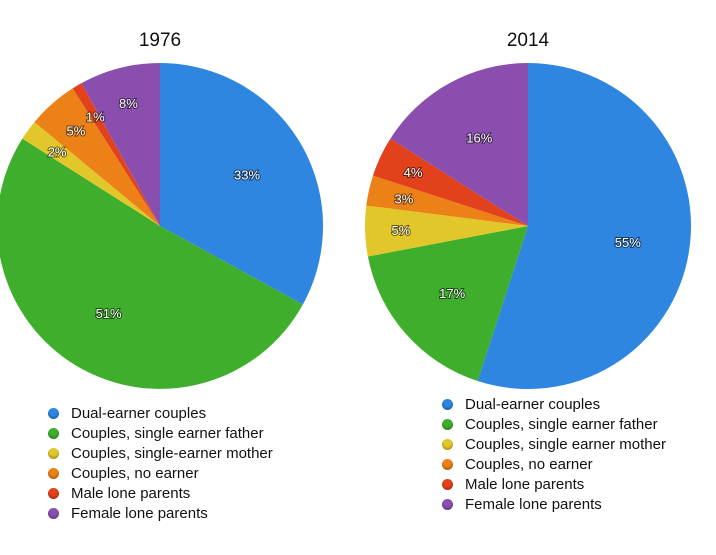 The image size is (716, 555). What do you see at coordinates (447, 304) in the screenshot?
I see `pie-slice-single-earner-father` at bounding box center [447, 304].